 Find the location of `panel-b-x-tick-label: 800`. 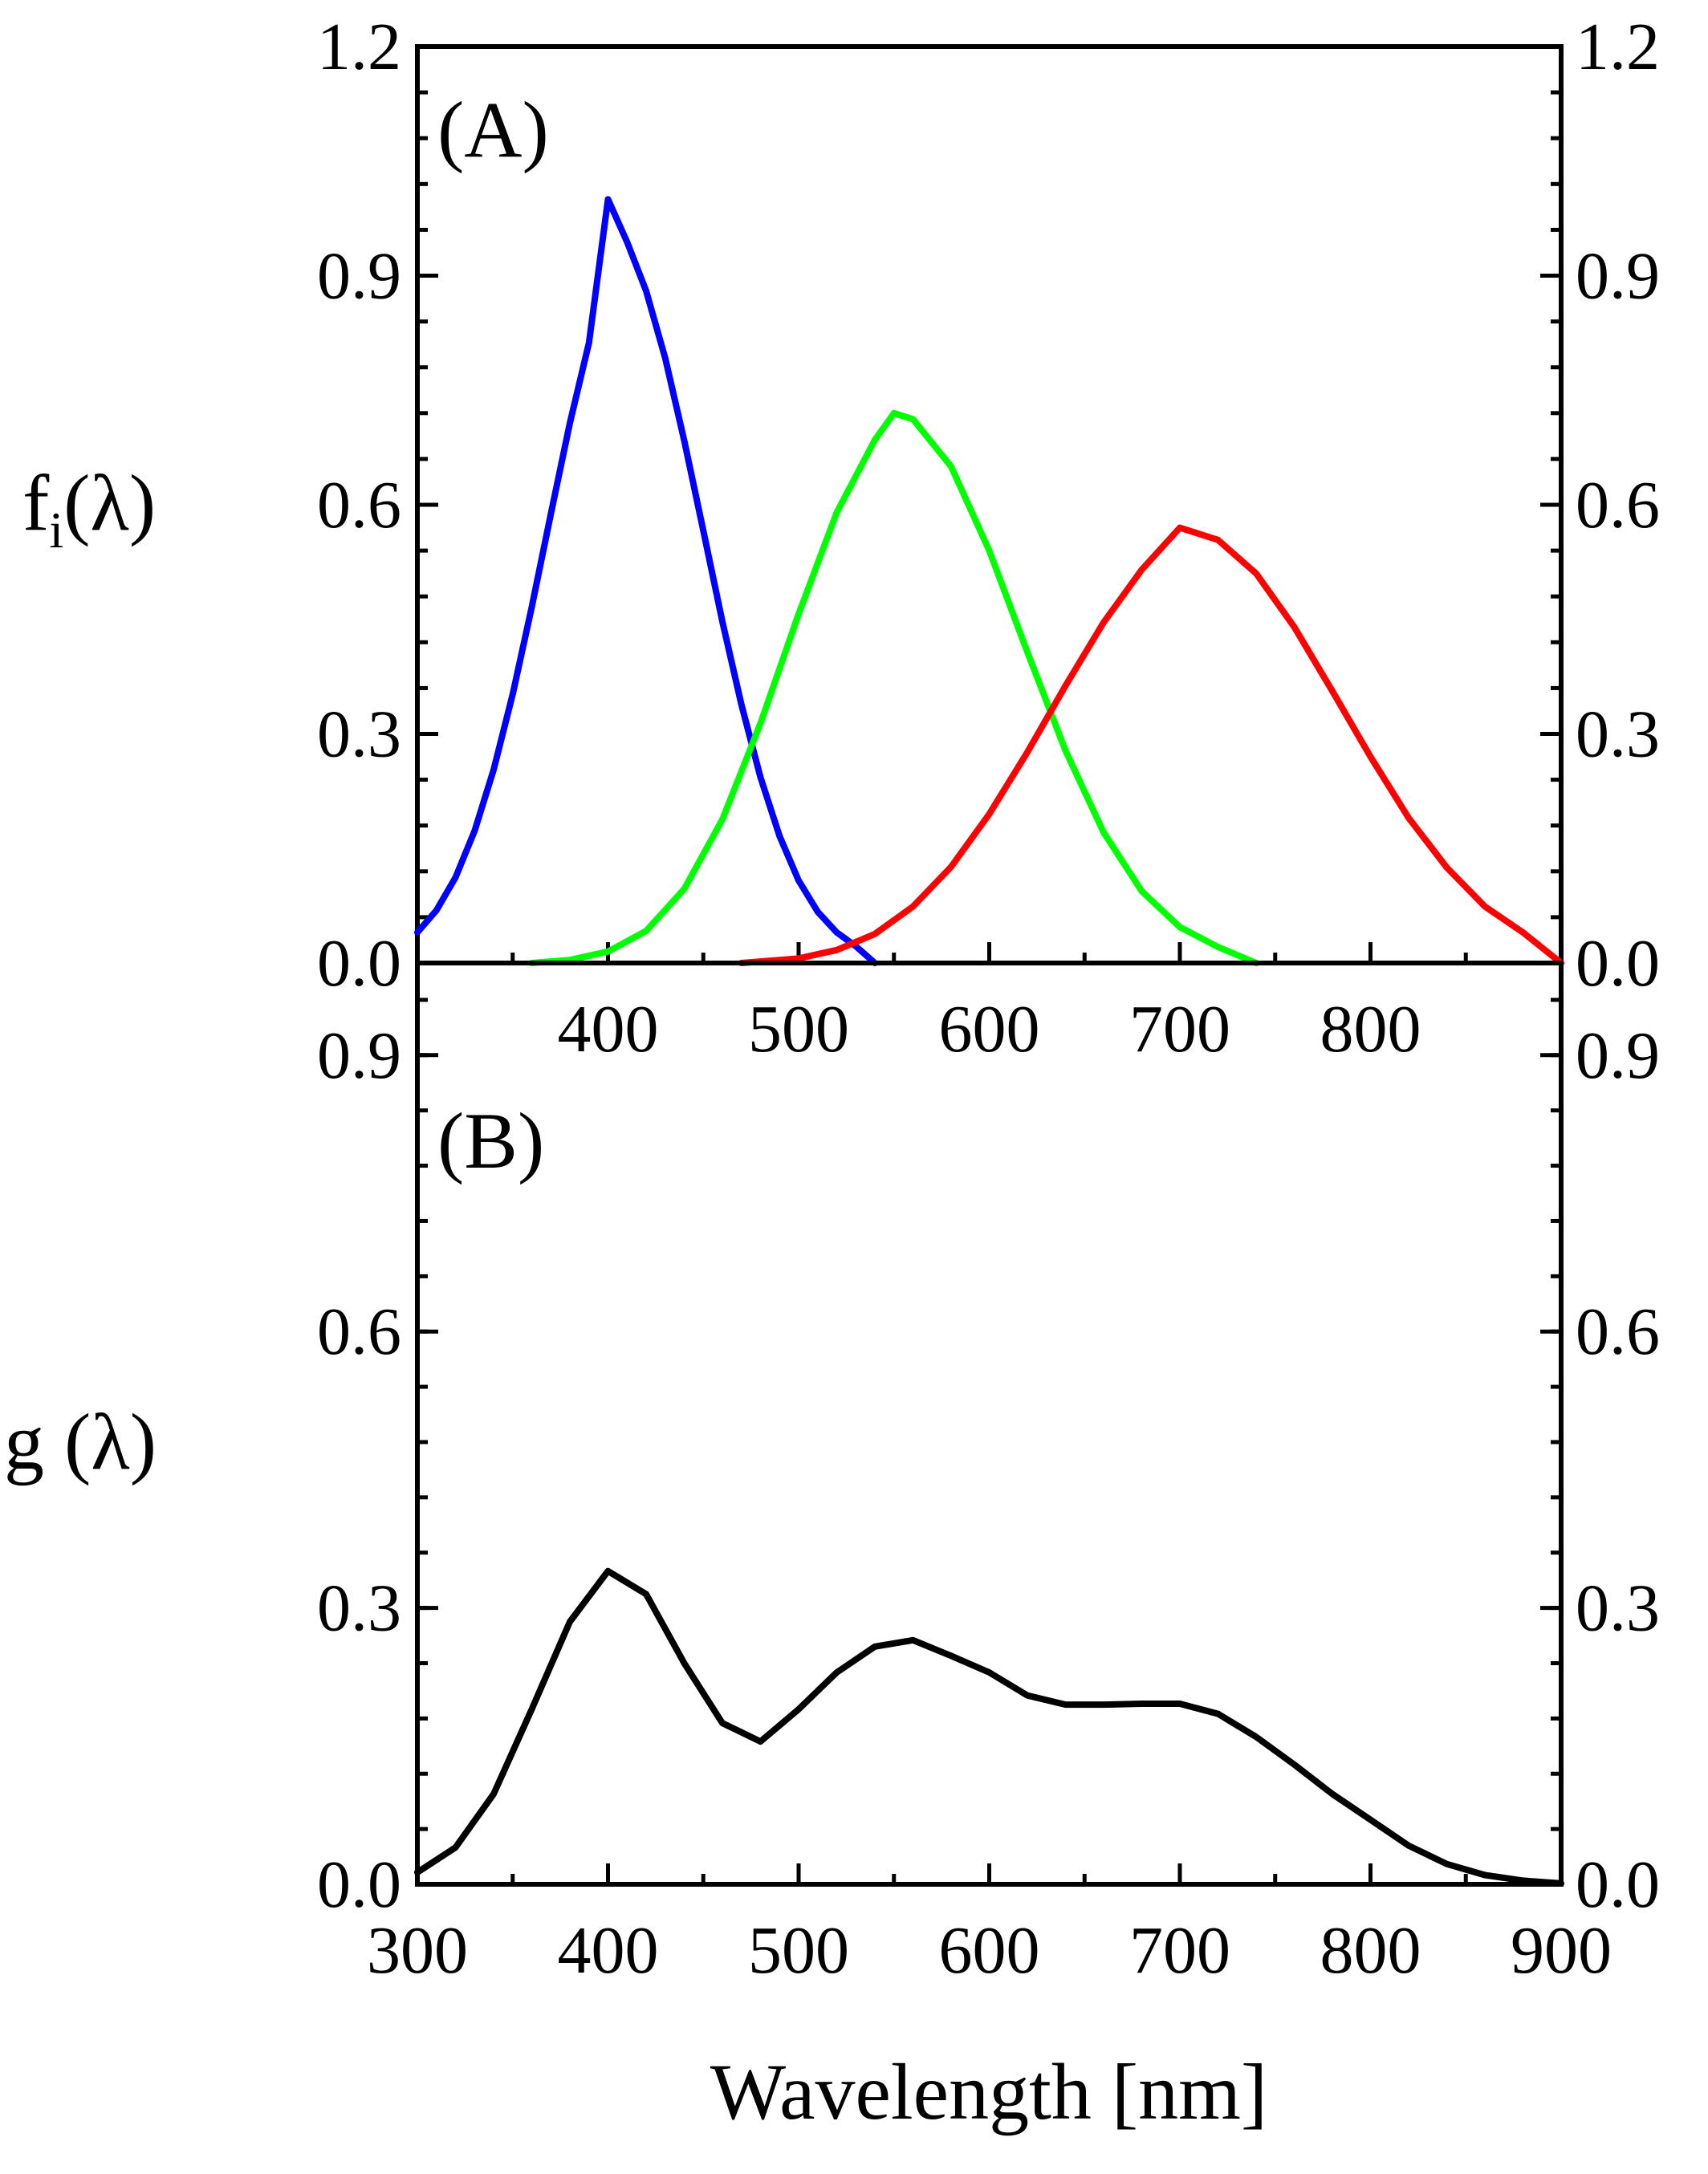

panel-b-x-tick-label: 800 is located at coordinates (1371, 1950).